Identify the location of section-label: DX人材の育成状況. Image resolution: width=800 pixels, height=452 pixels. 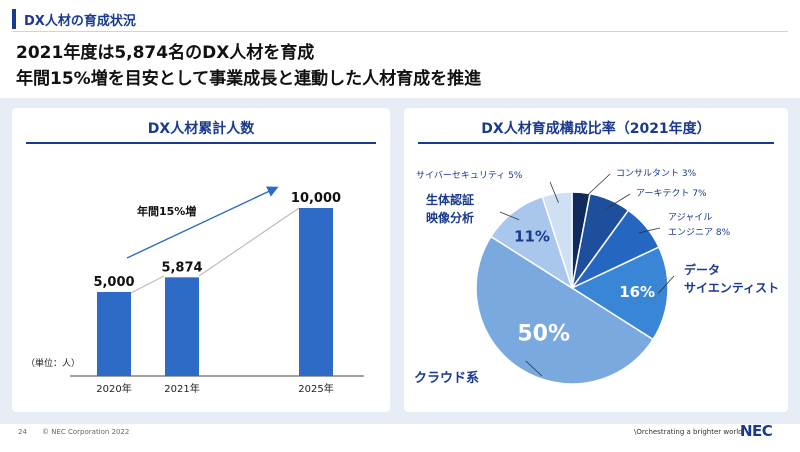
(80, 21).